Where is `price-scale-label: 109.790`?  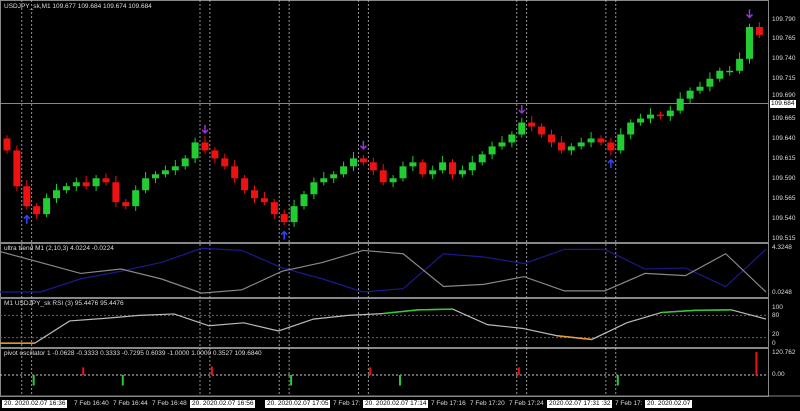
price-scale-label: 109.790 is located at coordinates (784, 19).